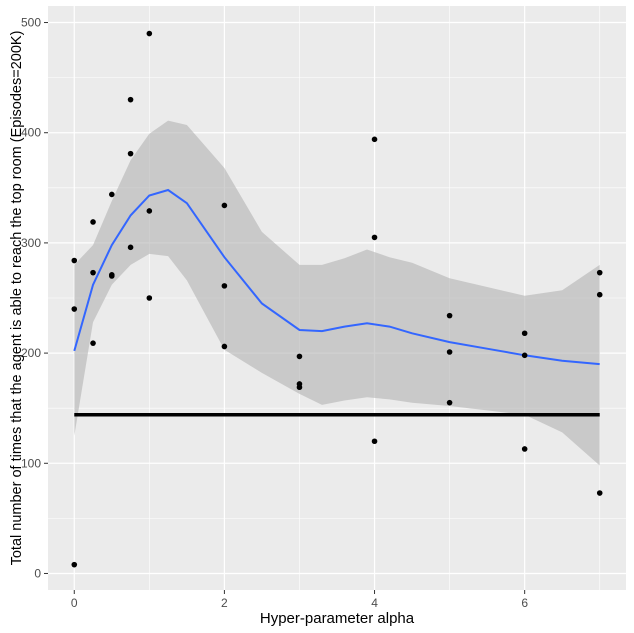  What do you see at coordinates (374, 603) in the screenshot?
I see `x-tick-label: 4` at bounding box center [374, 603].